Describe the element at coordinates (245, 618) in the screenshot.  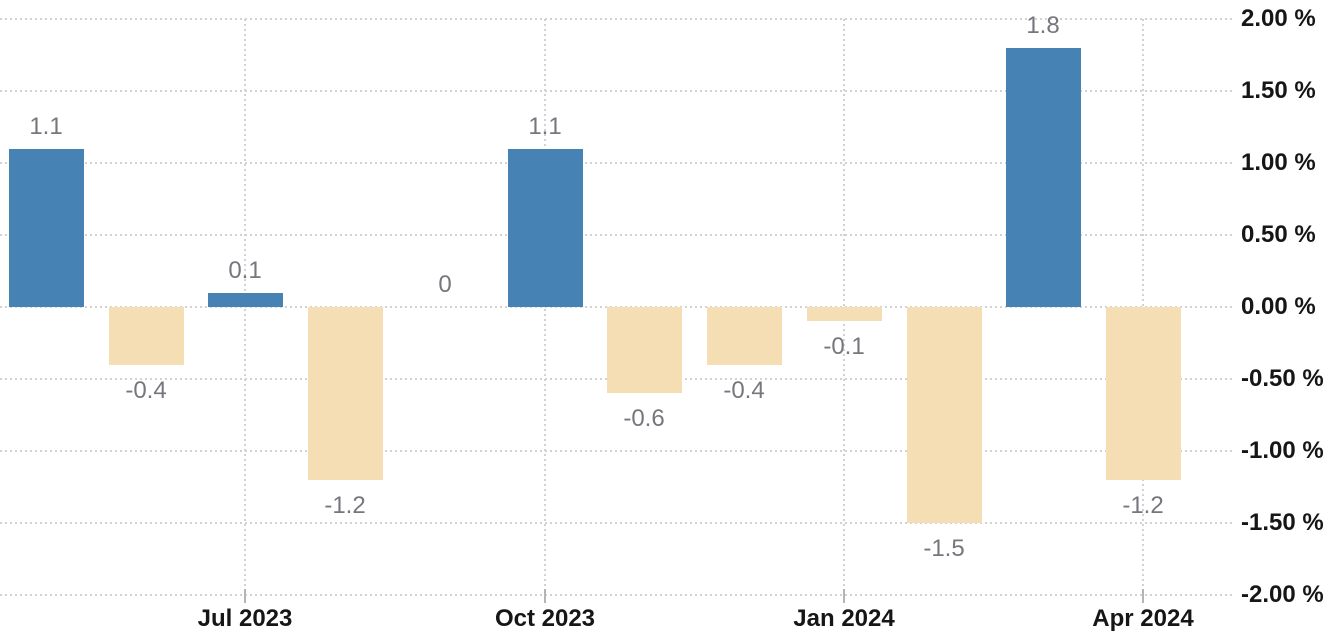
I see `x-tick-label: Jul 2023` at that location.